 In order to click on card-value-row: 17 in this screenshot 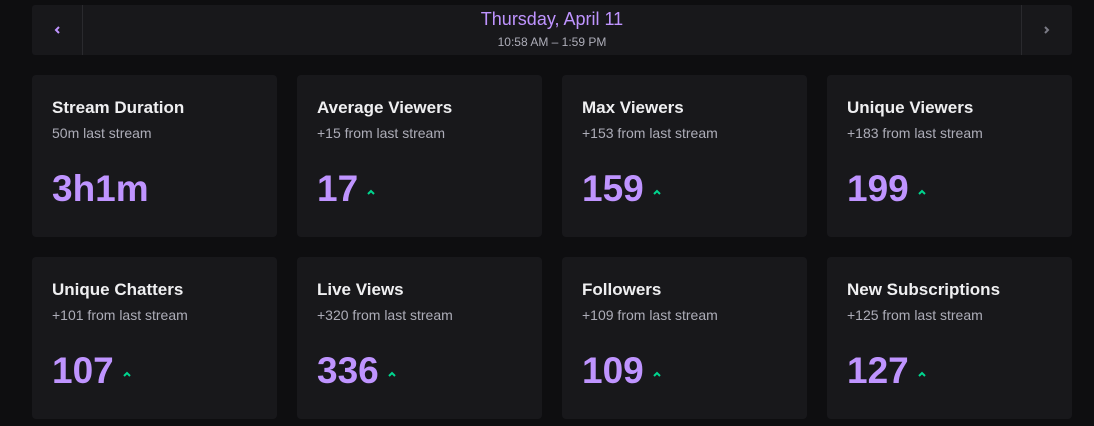, I will do `click(346, 189)`.